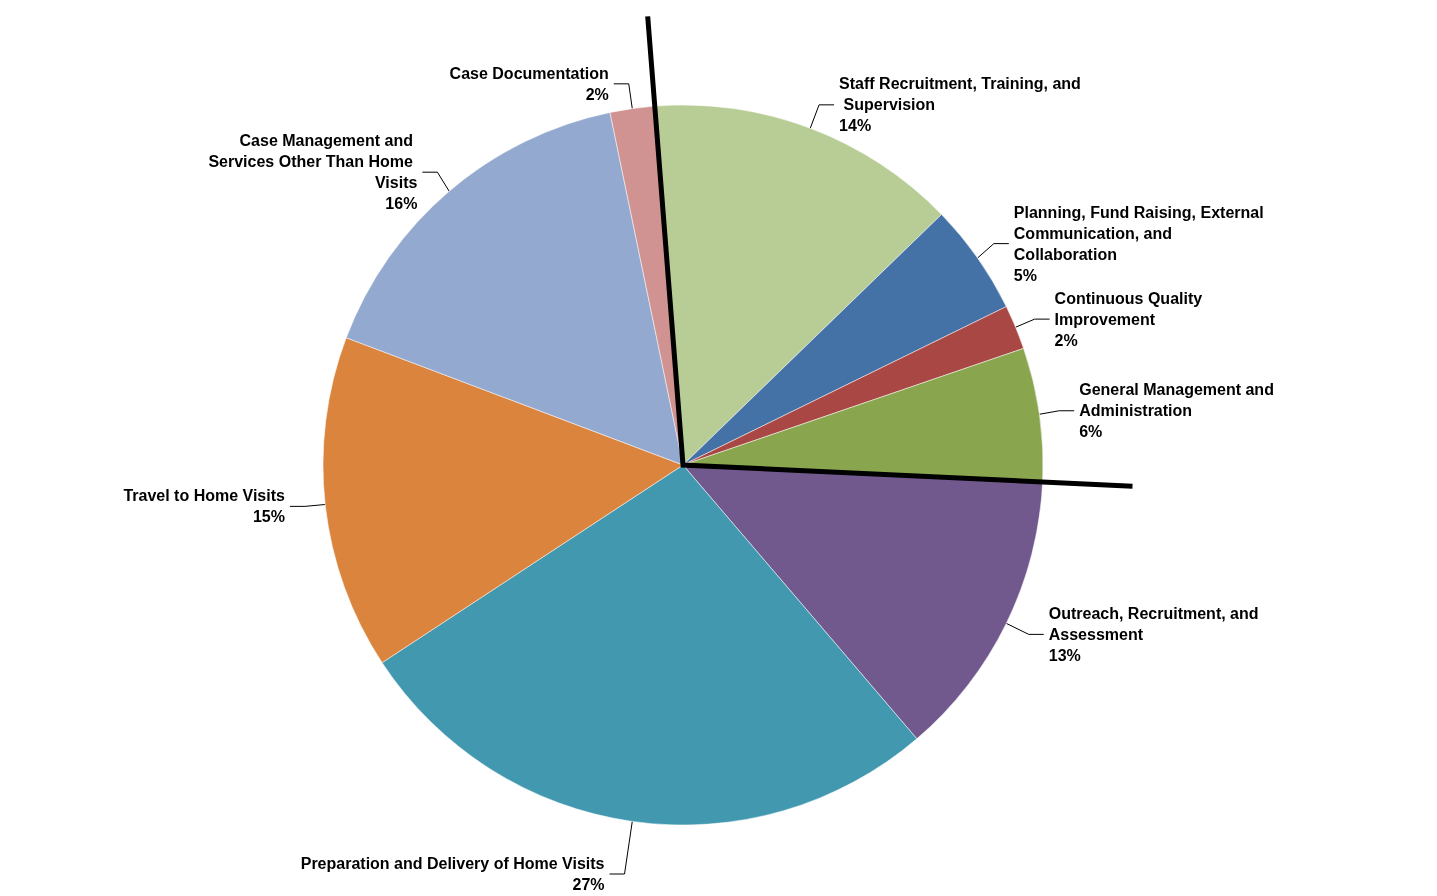  Describe the element at coordinates (1091, 432) in the screenshot. I see `data-label: 6%` at that location.